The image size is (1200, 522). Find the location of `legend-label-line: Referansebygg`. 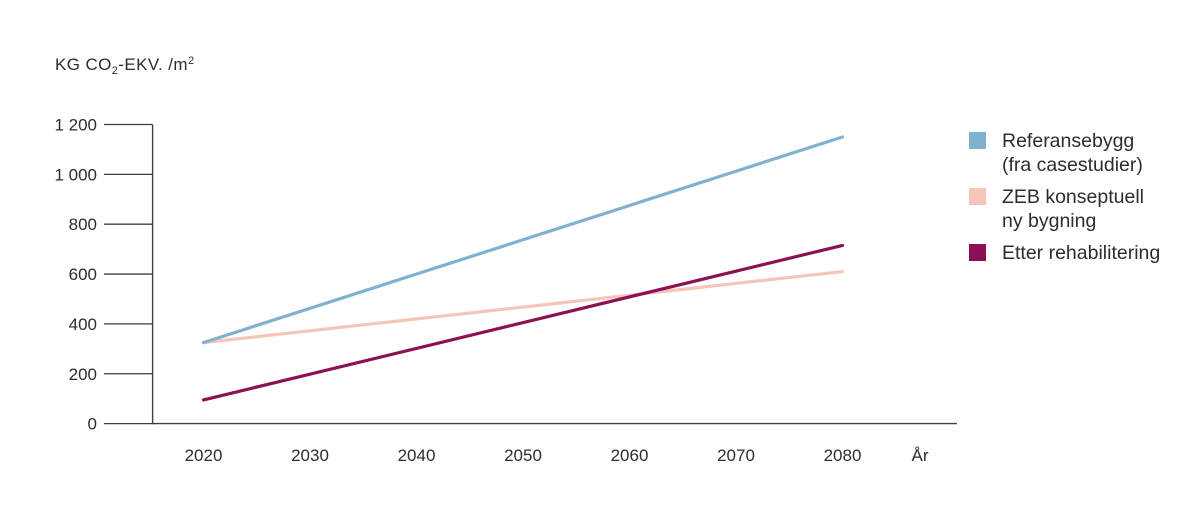

legend-label-line: Referansebygg is located at coordinates (1068, 141).